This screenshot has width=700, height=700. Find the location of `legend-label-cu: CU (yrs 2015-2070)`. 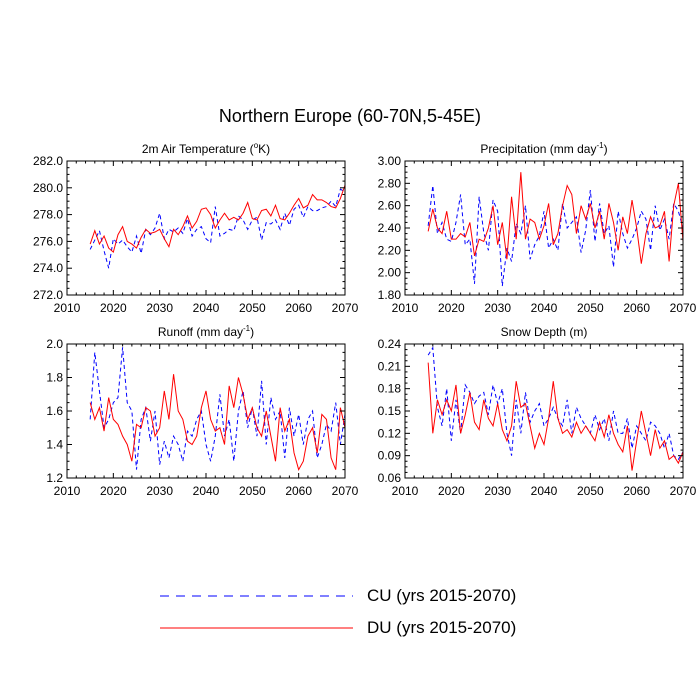

legend-label-cu: CU (yrs 2015-2070) is located at coordinates (442, 595).